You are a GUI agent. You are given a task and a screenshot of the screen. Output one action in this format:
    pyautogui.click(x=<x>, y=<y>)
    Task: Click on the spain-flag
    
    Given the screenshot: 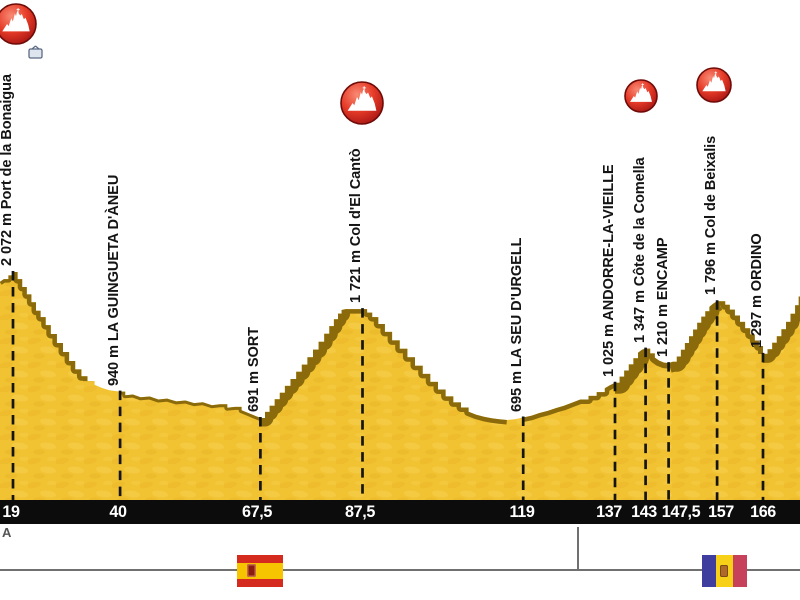 What is the action you would take?
    pyautogui.click(x=260, y=571)
    